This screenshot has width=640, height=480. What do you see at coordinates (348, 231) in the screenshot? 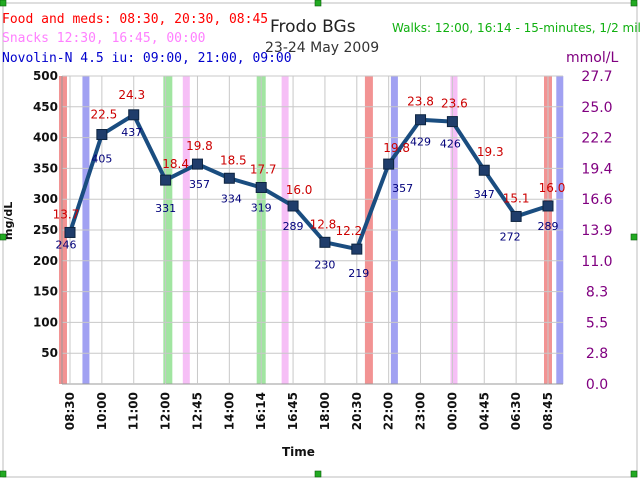
I see `mmol-data-label: 12.2` at bounding box center [348, 231].